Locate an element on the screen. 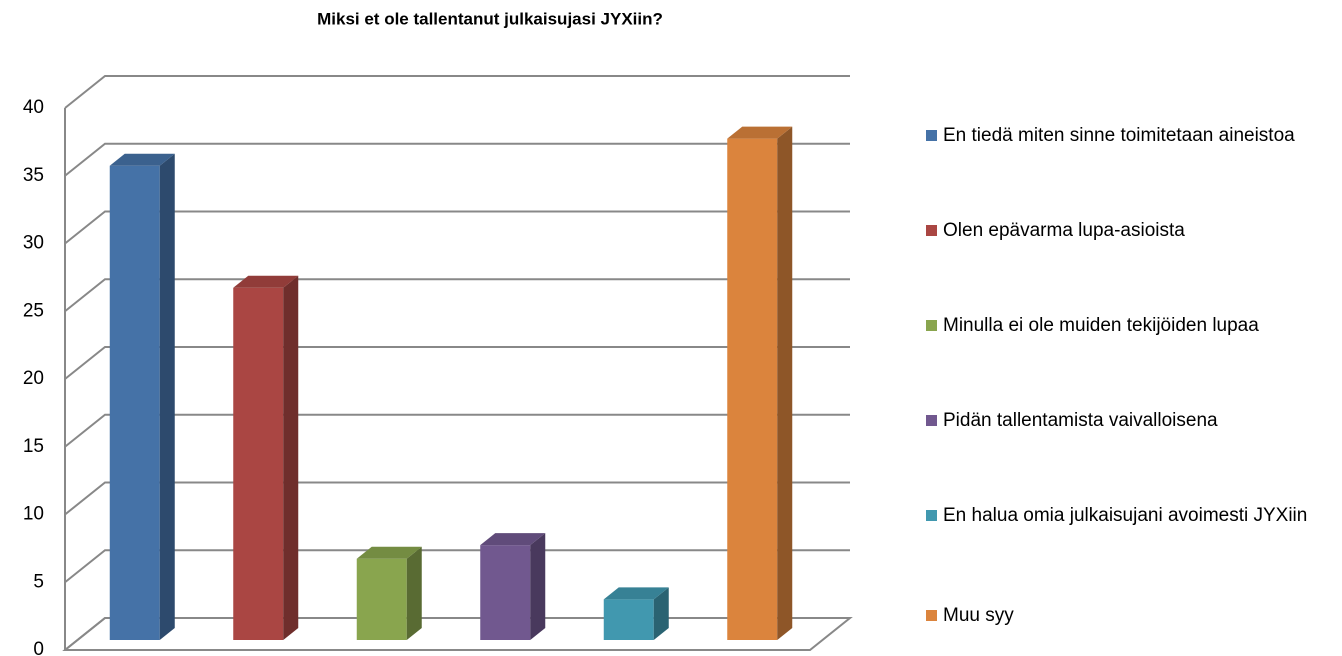  y-tick-label: 10 is located at coordinates (33, 514).